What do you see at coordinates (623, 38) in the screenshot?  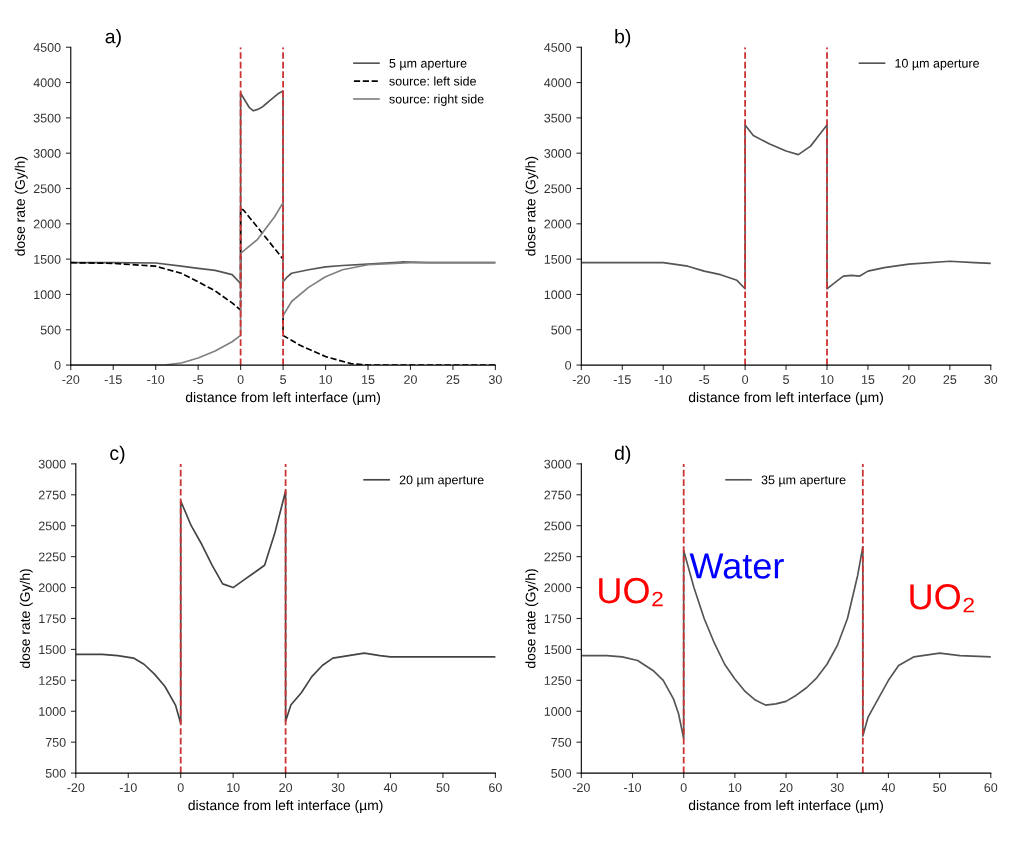 I see `chart-title: b)` at bounding box center [623, 38].